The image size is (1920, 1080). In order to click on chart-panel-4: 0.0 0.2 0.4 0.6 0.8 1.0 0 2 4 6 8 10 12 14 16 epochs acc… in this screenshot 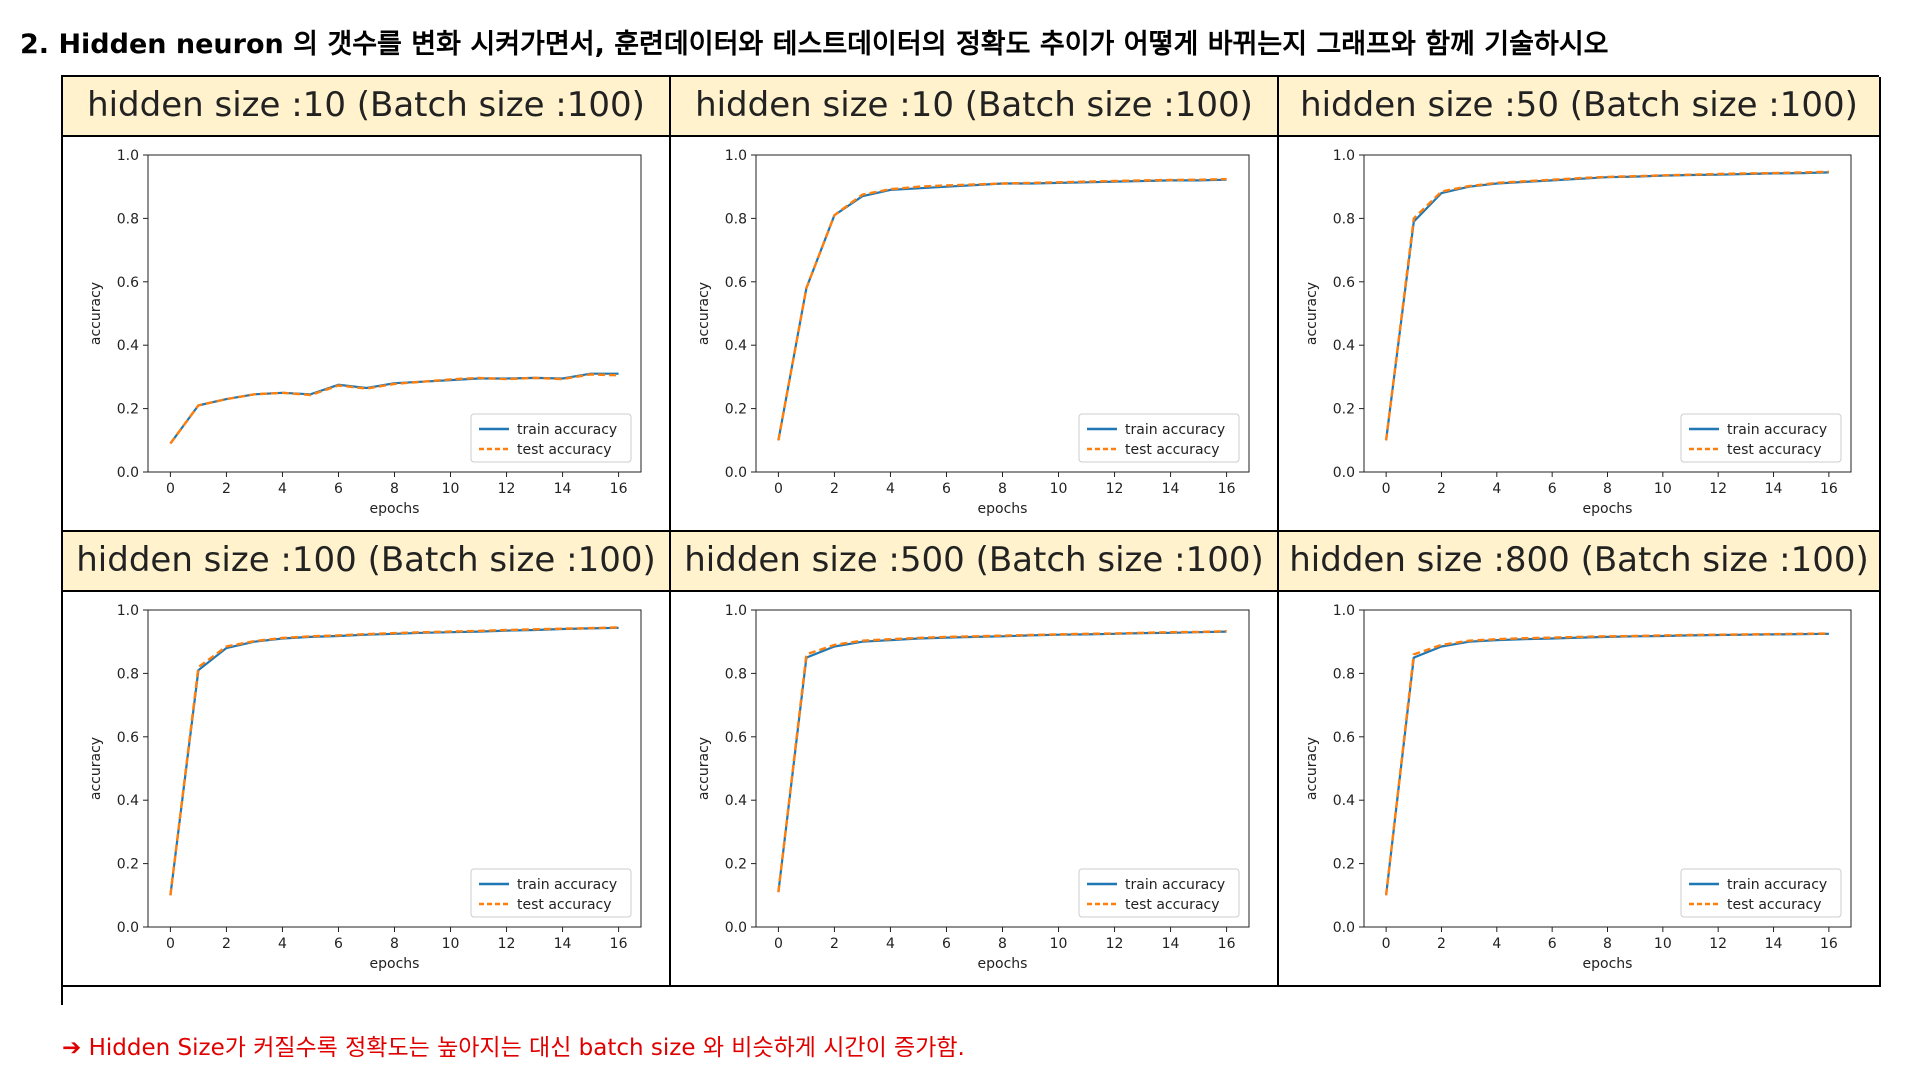, I will do `click(975, 789)`.